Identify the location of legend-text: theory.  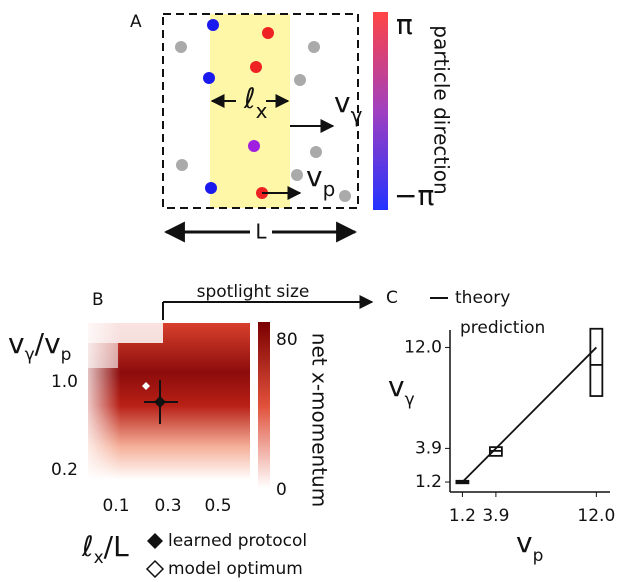
(482, 298).